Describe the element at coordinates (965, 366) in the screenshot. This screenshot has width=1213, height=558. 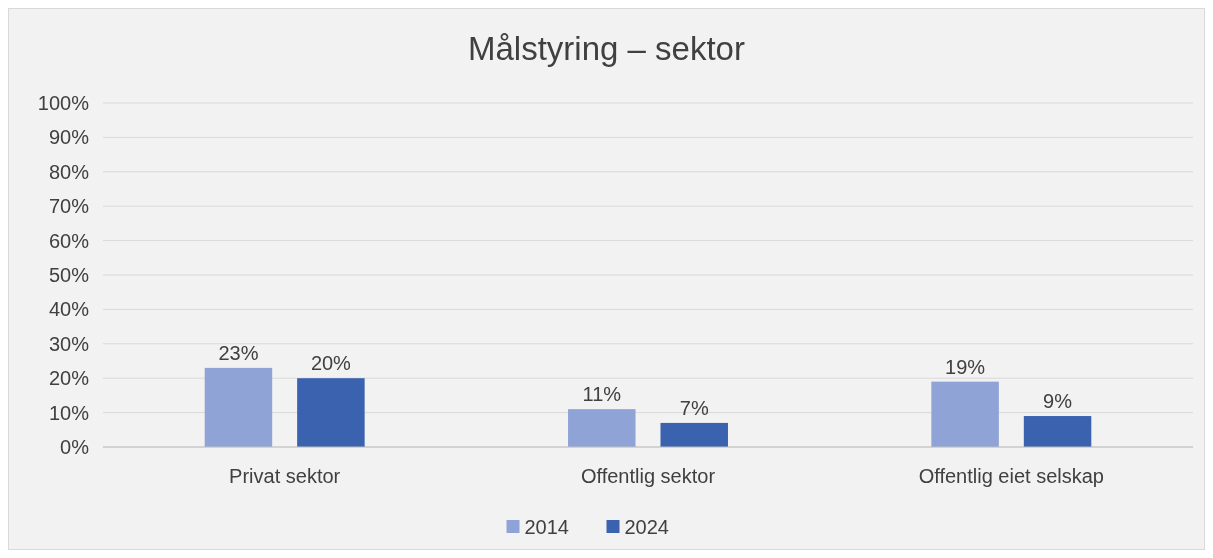
I see `data-label: 19%` at that location.